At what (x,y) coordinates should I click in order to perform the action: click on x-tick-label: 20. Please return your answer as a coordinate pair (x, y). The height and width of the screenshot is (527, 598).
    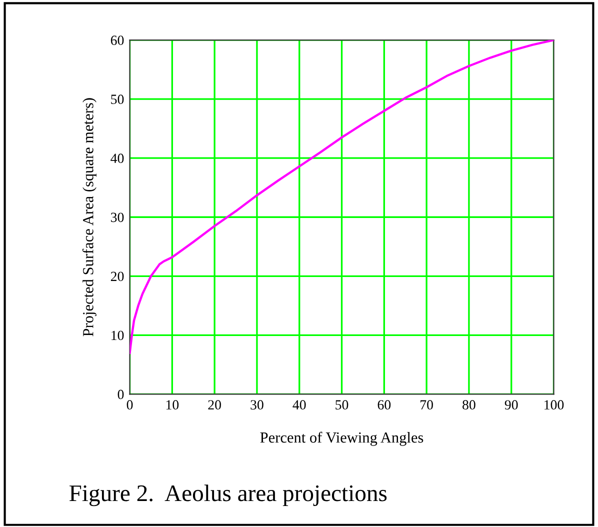
    Looking at the image, I should click on (214, 405).